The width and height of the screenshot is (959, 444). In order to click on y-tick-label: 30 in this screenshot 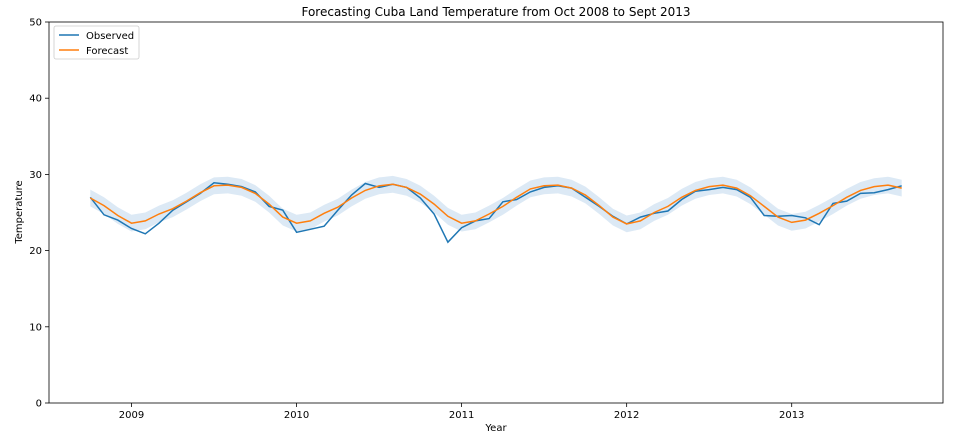, I will do `click(35, 175)`.